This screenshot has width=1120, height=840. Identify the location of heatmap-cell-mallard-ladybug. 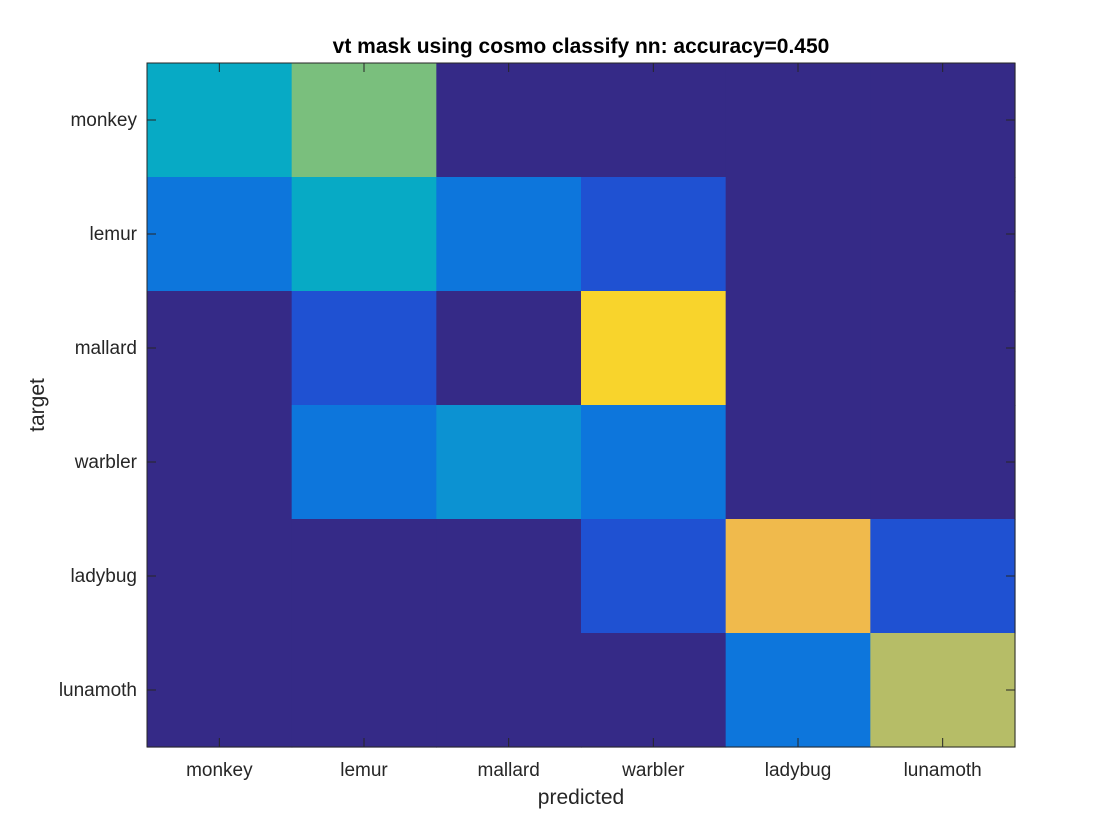
(798, 348).